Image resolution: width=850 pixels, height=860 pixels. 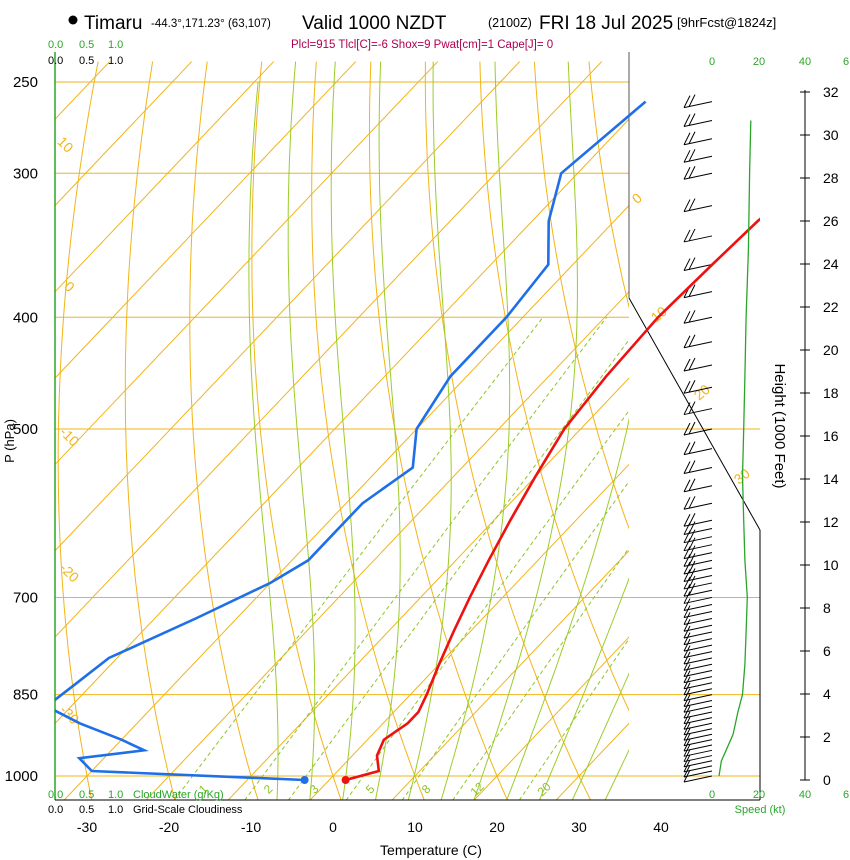 I want to click on cloudiness-tick-top-2: 1.0, so click(x=115, y=61).